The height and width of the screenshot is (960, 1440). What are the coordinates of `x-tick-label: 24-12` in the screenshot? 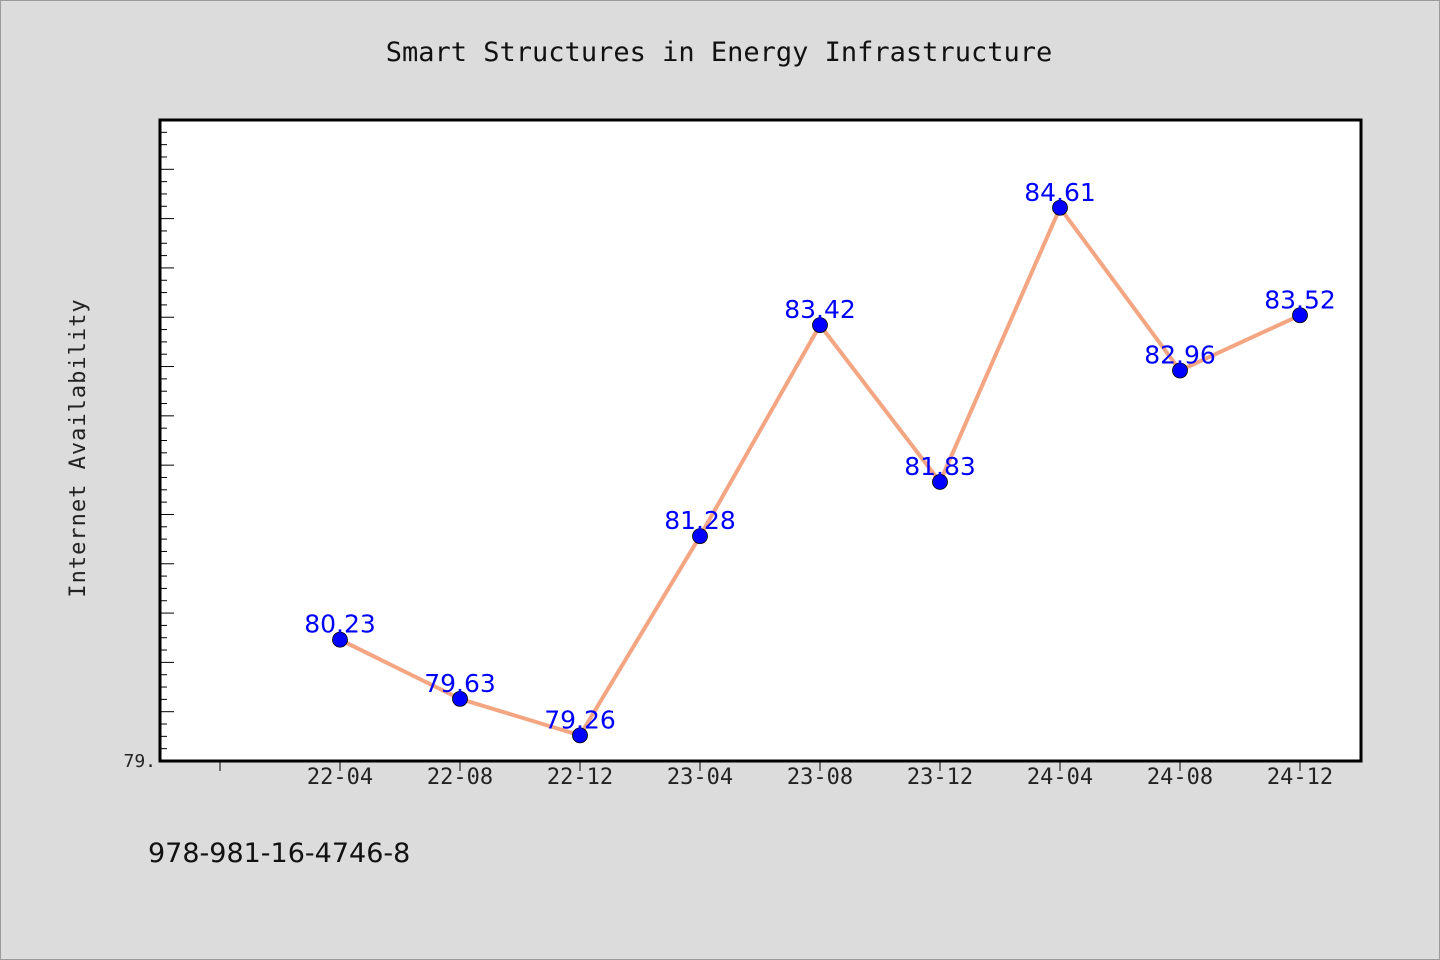 It's located at (1300, 777).